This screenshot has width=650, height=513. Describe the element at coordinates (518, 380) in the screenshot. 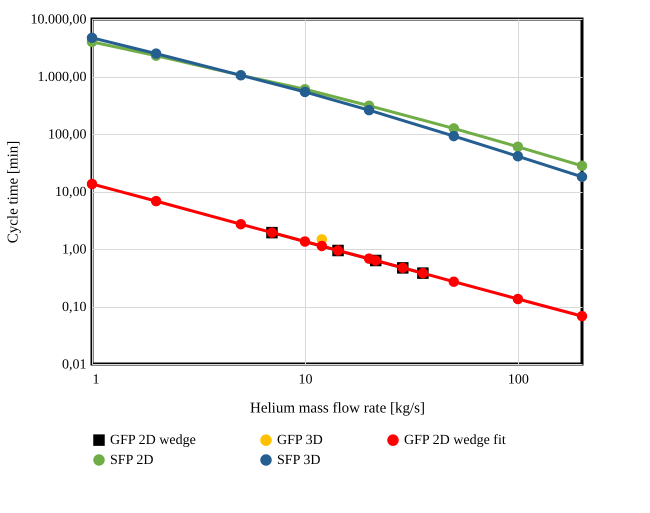

I see `x-tick-label: 100` at that location.